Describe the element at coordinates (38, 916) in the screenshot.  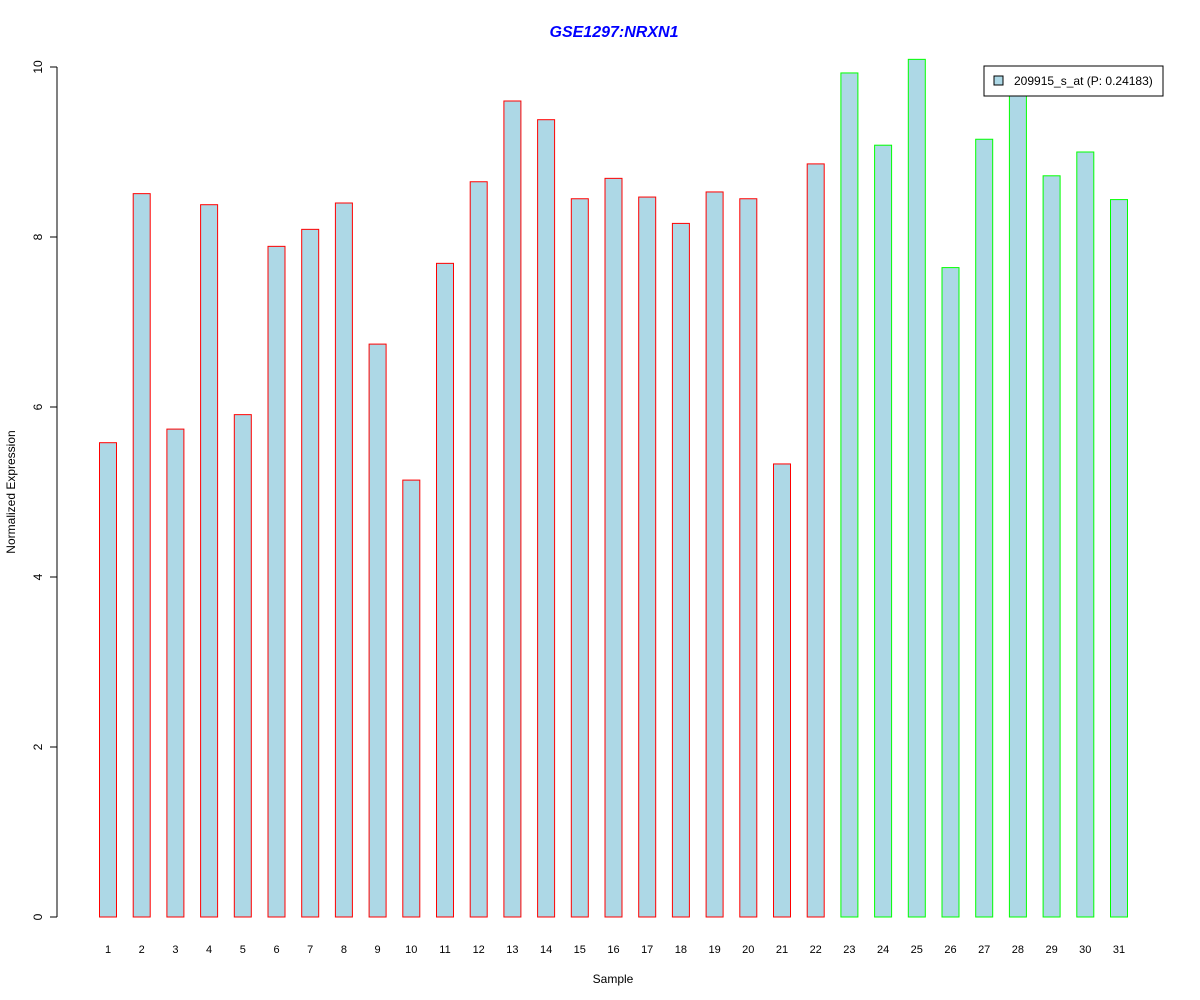
I see `y-tick-label: 0` at that location.